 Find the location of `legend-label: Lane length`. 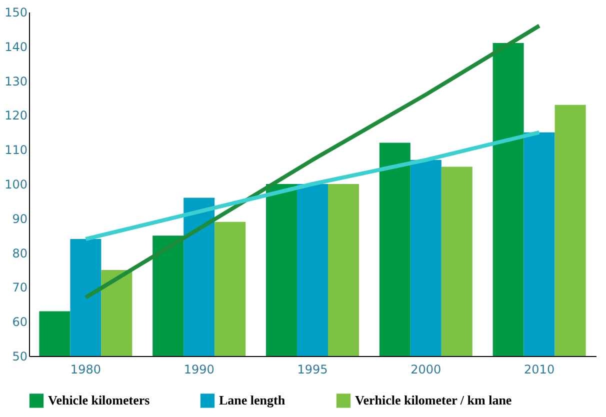

legend-label: Lane length is located at coordinates (252, 400).